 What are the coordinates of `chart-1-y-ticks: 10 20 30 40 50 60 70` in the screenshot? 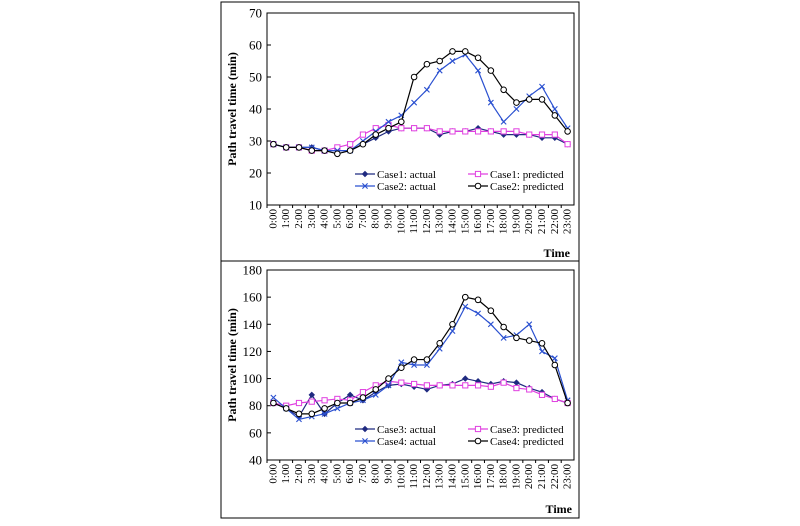 It's located at (260, 109).